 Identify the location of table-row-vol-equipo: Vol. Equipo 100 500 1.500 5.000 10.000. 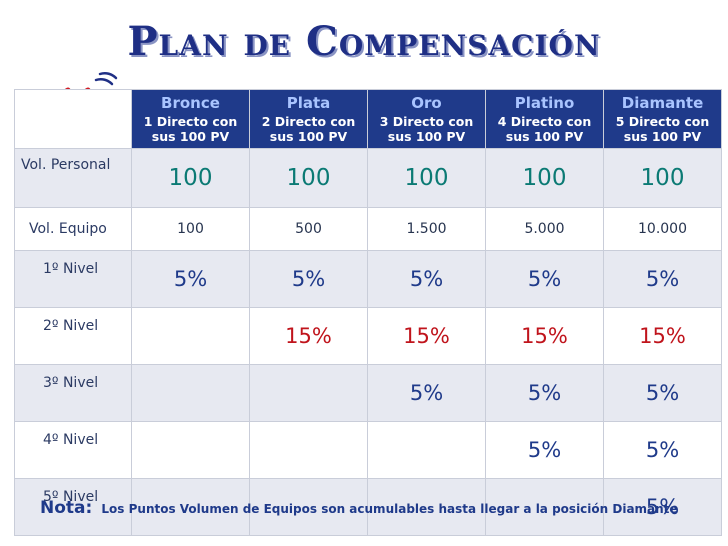
(368, 229).